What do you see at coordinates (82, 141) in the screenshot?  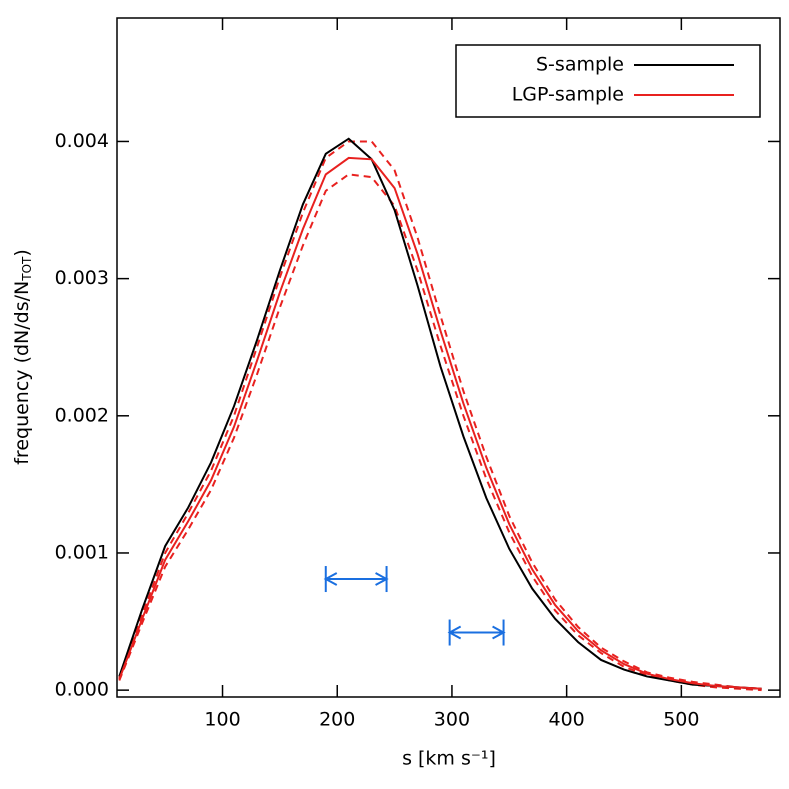 I see `y-tick-label: 0.004` at bounding box center [82, 141].